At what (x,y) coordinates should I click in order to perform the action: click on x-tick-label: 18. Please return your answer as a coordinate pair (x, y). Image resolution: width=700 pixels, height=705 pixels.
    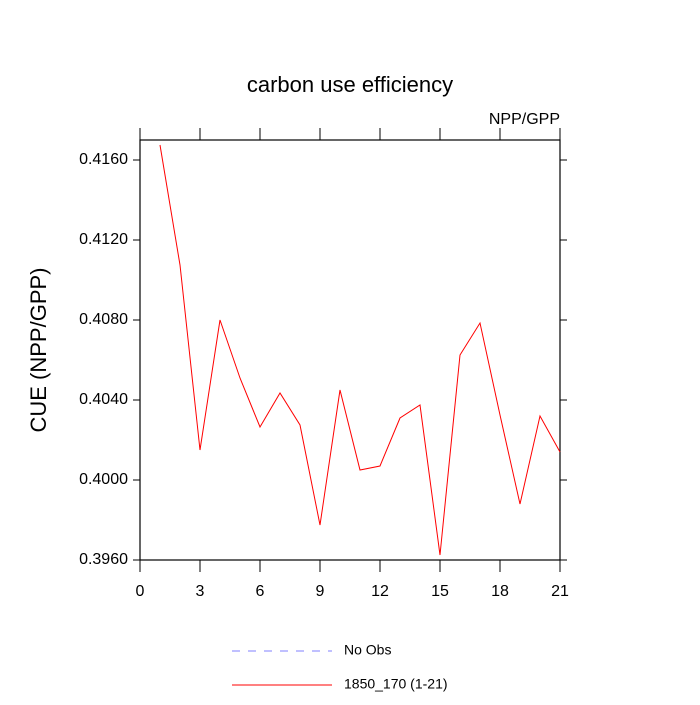
    Looking at the image, I should click on (500, 591).